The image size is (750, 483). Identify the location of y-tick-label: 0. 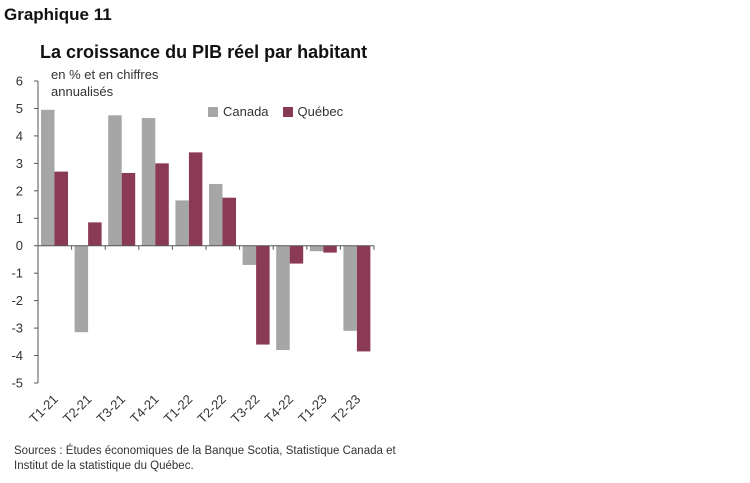
(19, 245).